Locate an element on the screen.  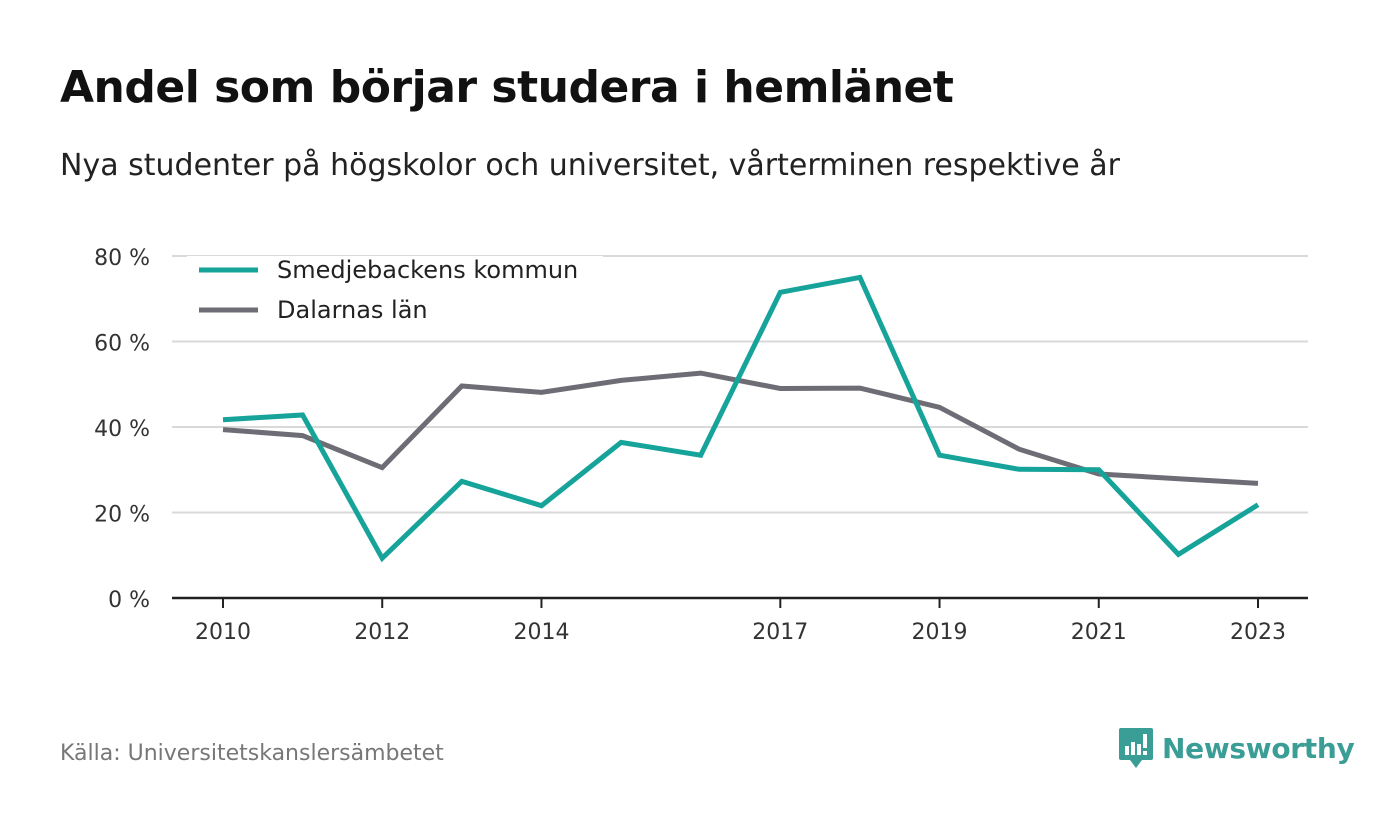
series-line-dalarna is located at coordinates (740, 428).